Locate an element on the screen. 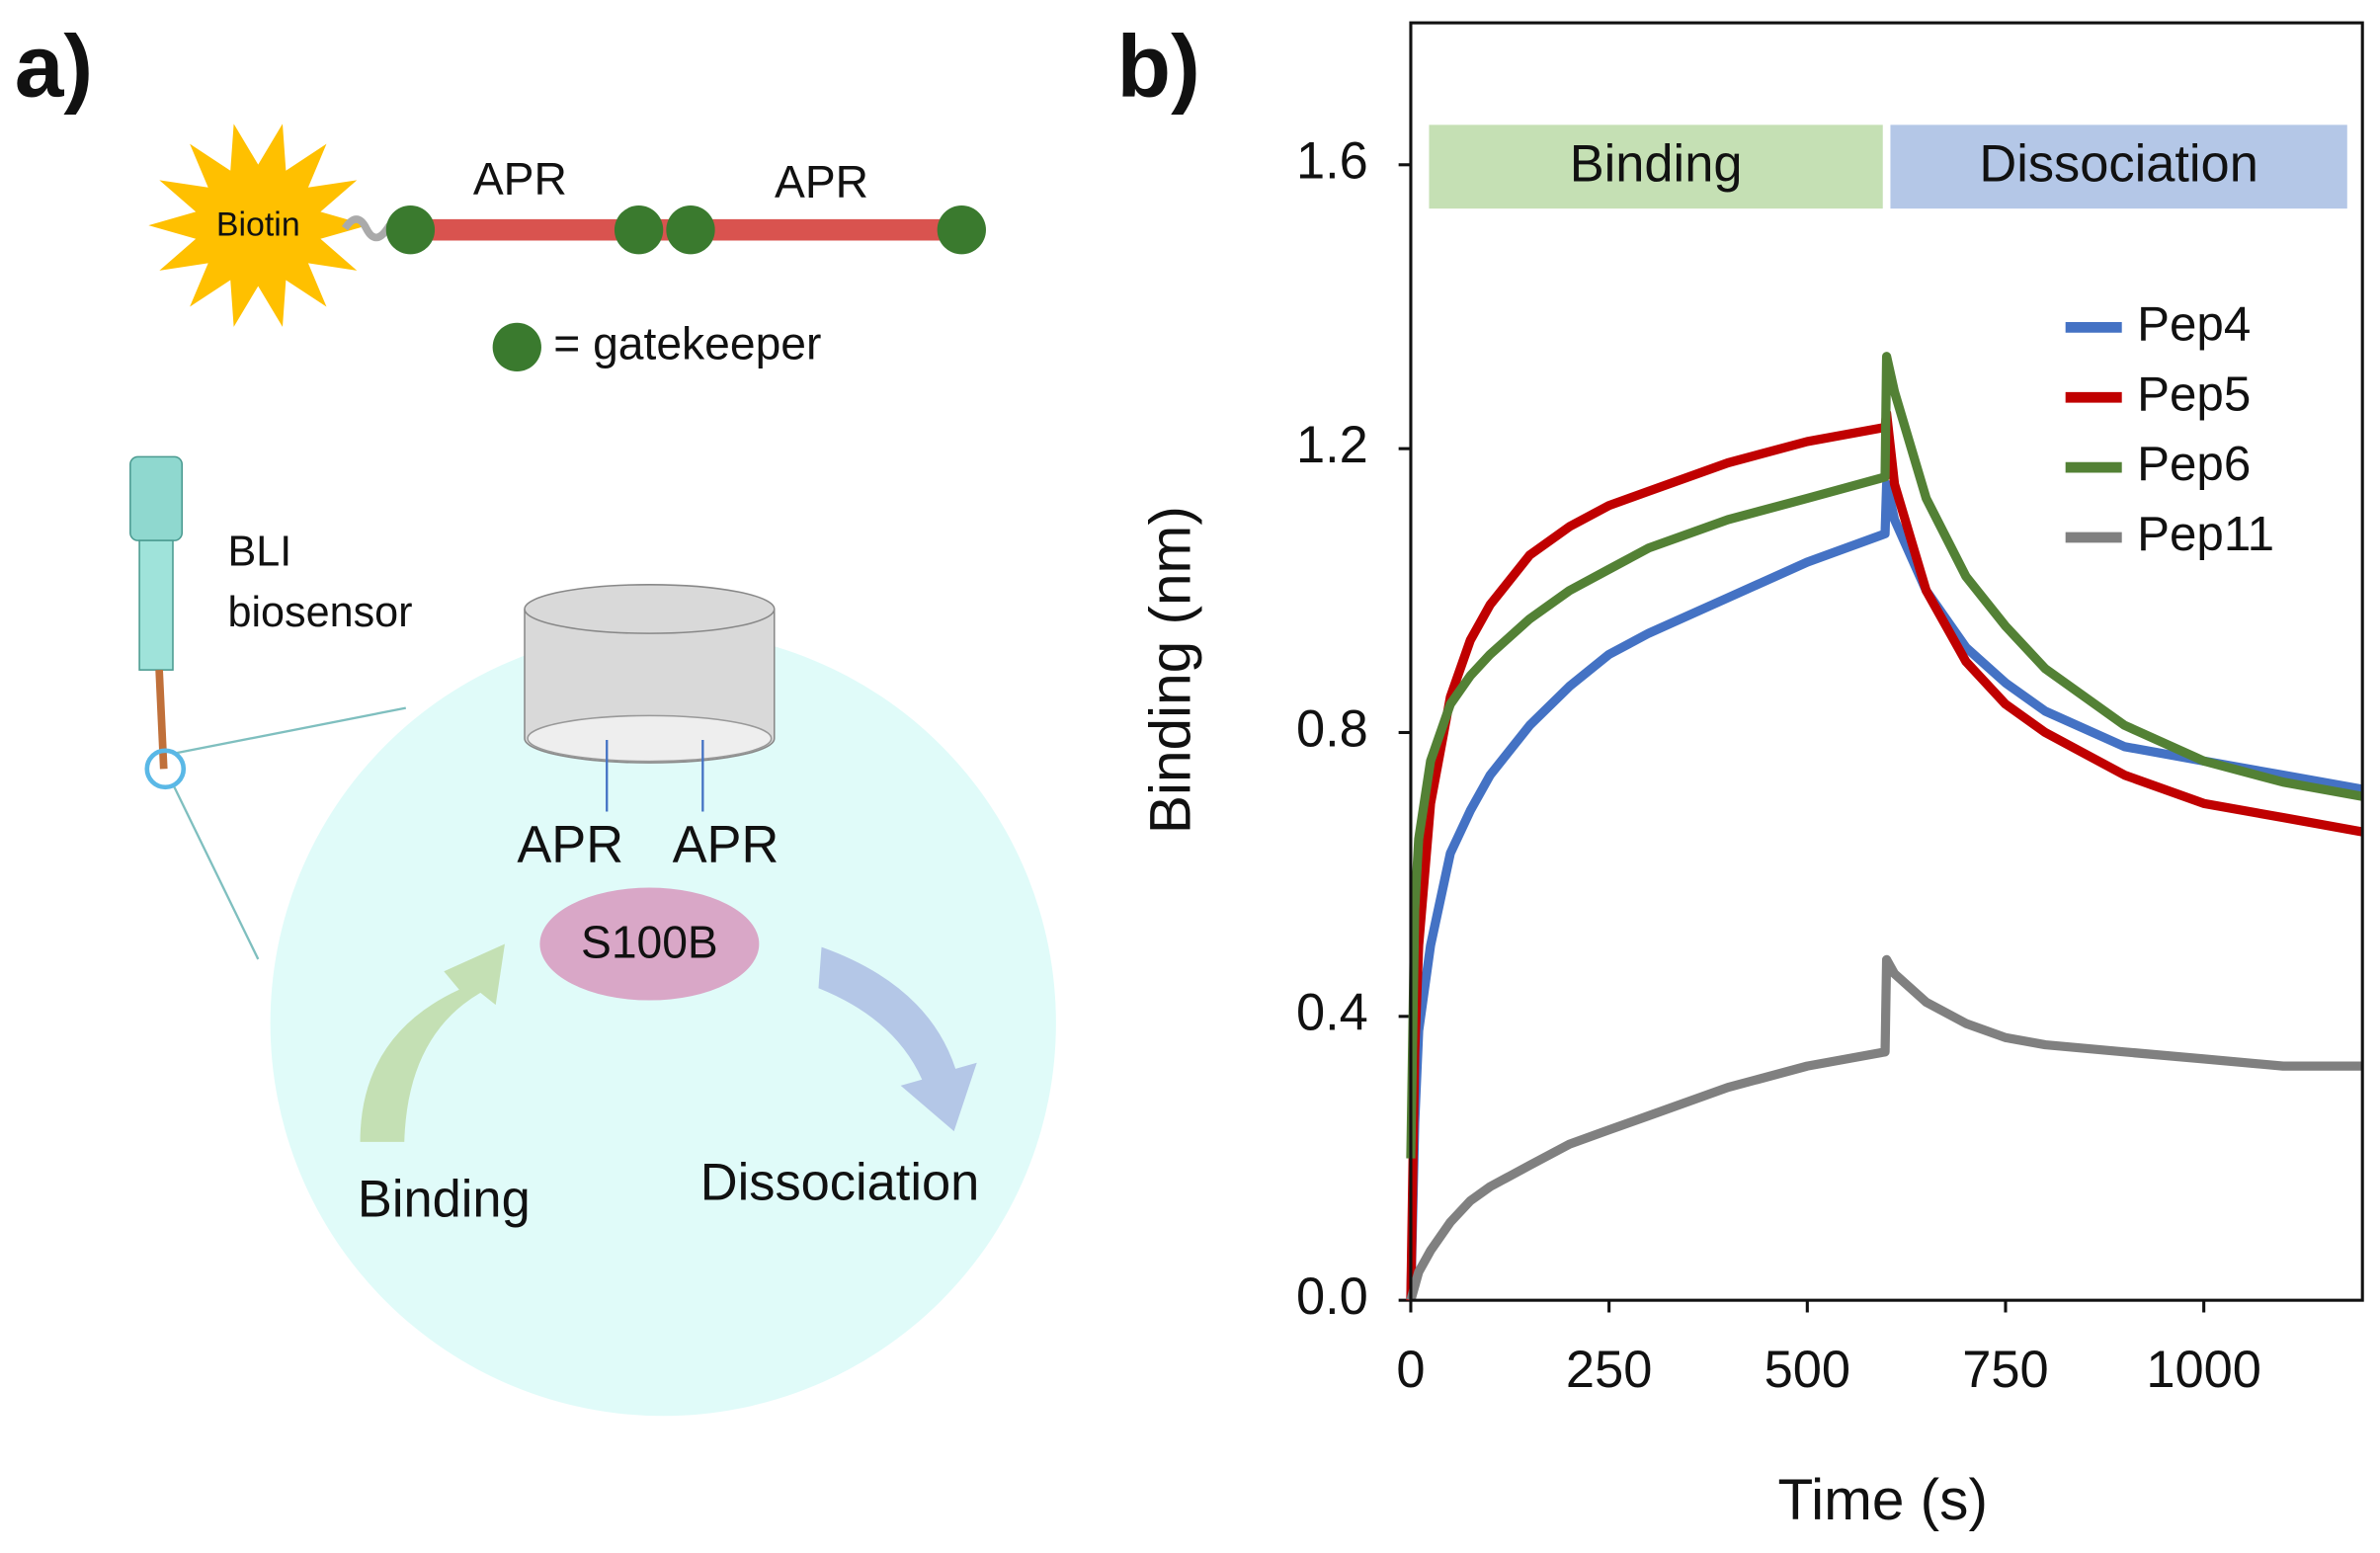 The width and height of the screenshot is (2380, 1553). legend-label: Pep11 is located at coordinates (2205, 534).